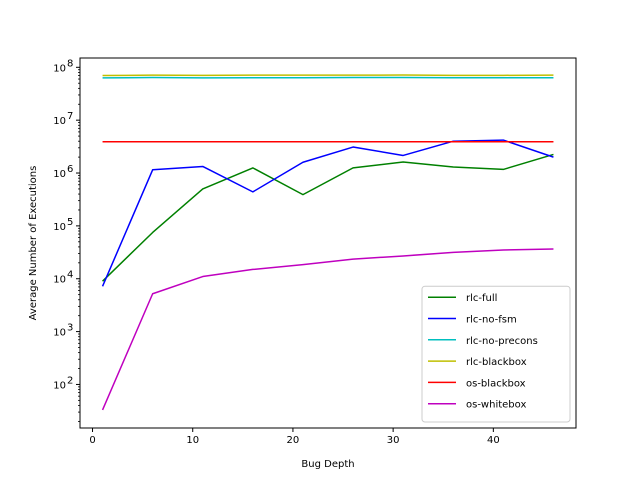  Describe the element at coordinates (393, 440) in the screenshot. I see `x-tick-label: 30` at that location.